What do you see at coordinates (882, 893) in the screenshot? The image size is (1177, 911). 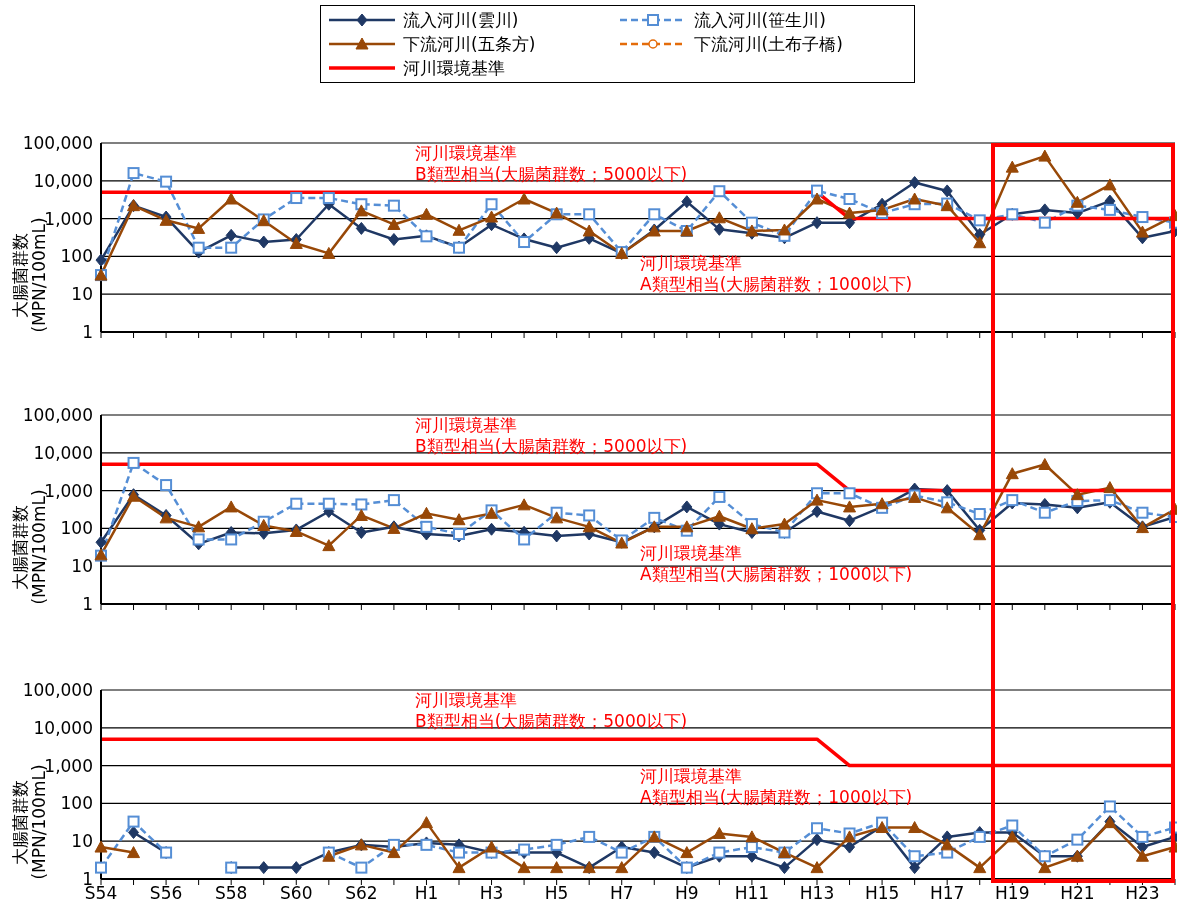 I see `x-tick-label: H15` at bounding box center [882, 893].